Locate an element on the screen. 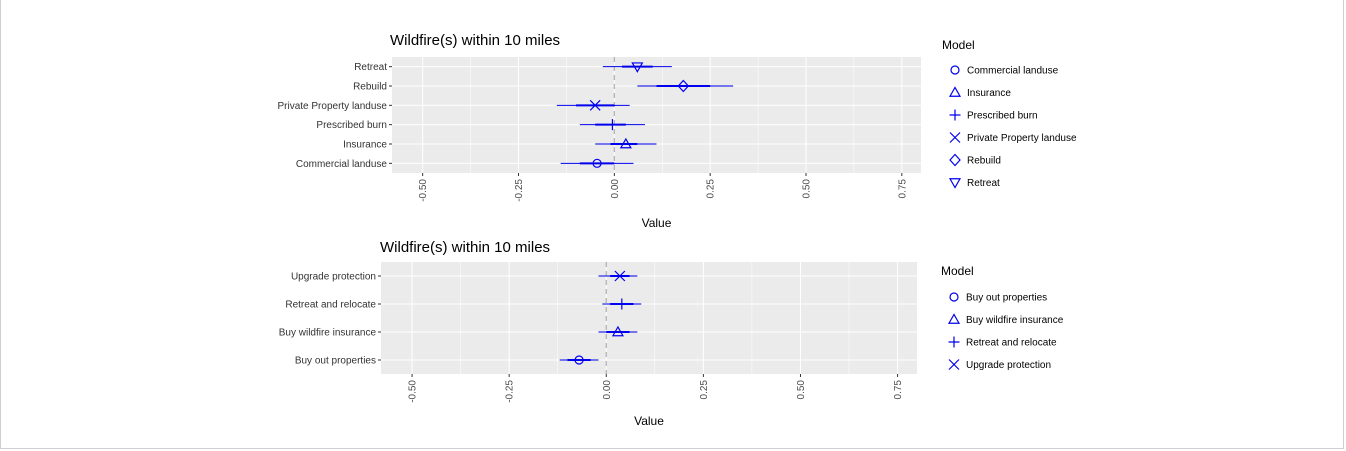 Image resolution: width=1346 pixels, height=451 pixels. y-category-label: Prescribed burn is located at coordinates (351, 125).